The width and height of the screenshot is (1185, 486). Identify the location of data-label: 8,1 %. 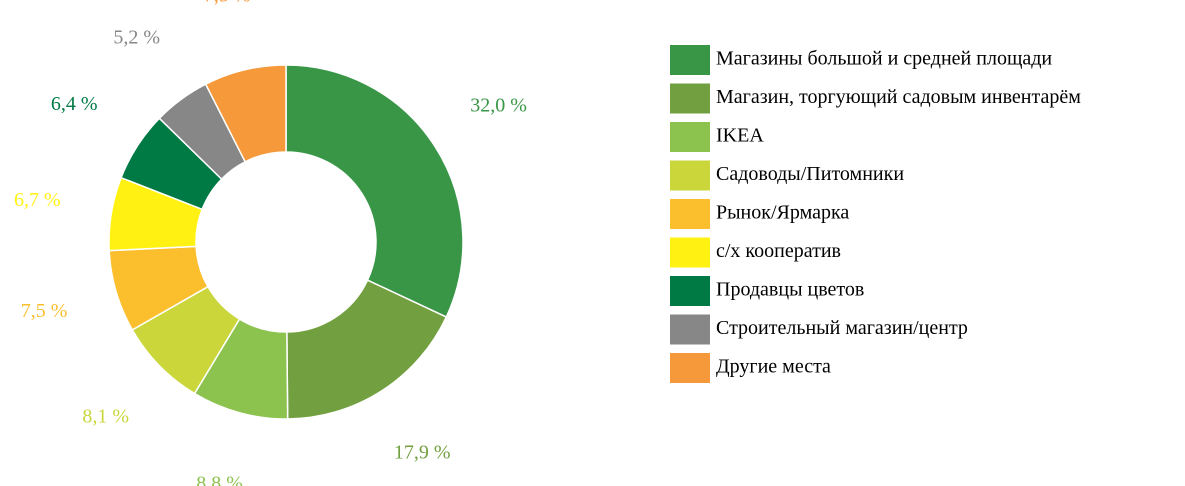
(105, 417).